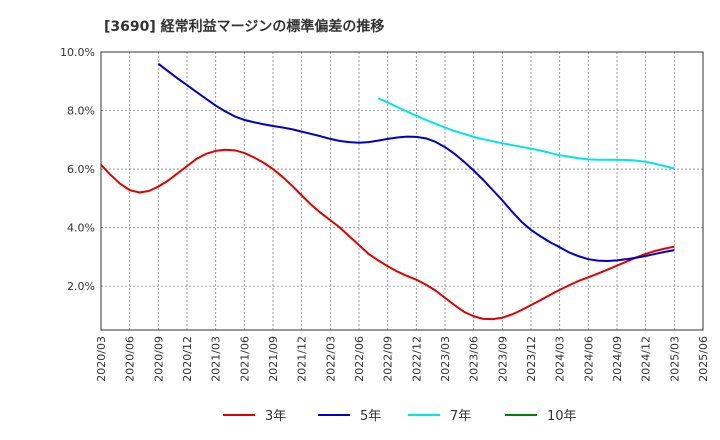 The image size is (720, 440). What do you see at coordinates (531, 359) in the screenshot?
I see `x-tick-label: 2023/12` at bounding box center [531, 359].